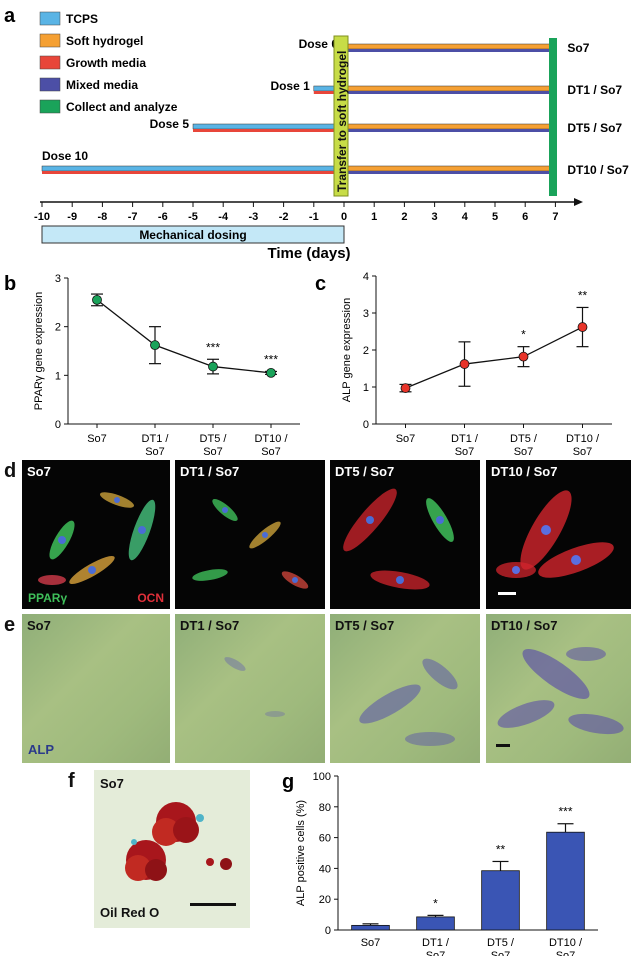  I want to click on dose-label: Dose 5, so click(170, 124).